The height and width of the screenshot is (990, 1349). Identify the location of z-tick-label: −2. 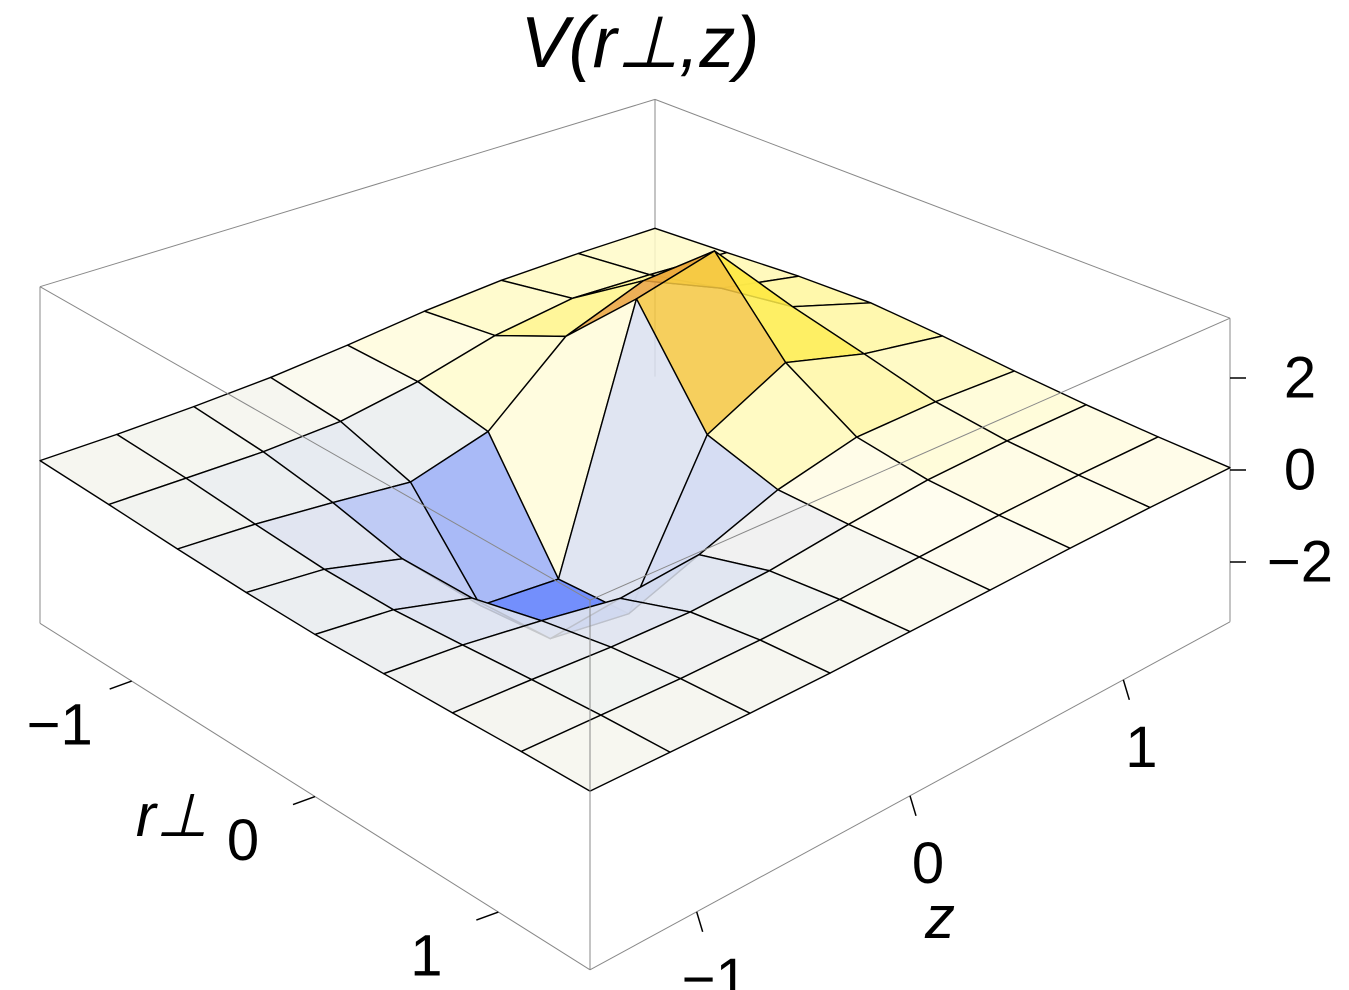
(1300, 561).